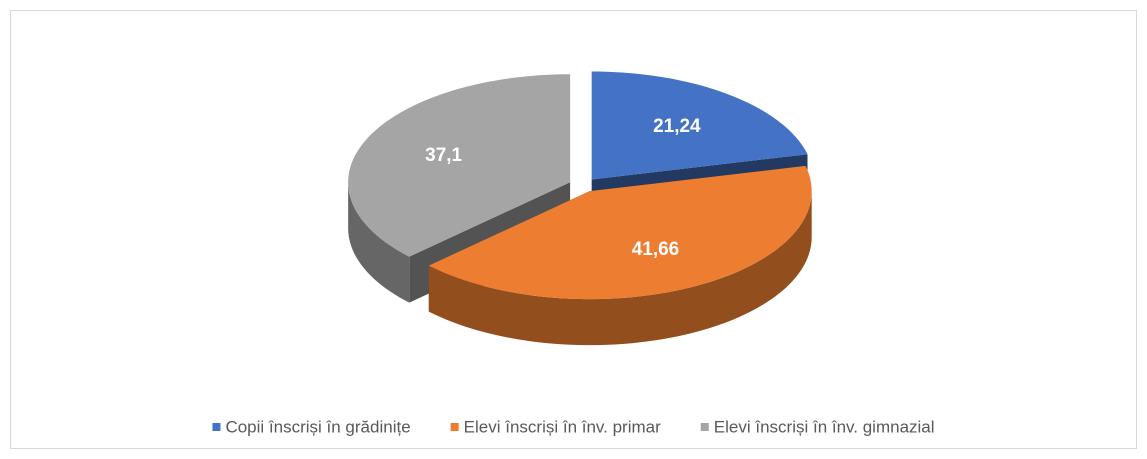 The image size is (1147, 459). I want to click on legend-label: Elevi înscriși în înv. gimnazial, so click(824, 426).